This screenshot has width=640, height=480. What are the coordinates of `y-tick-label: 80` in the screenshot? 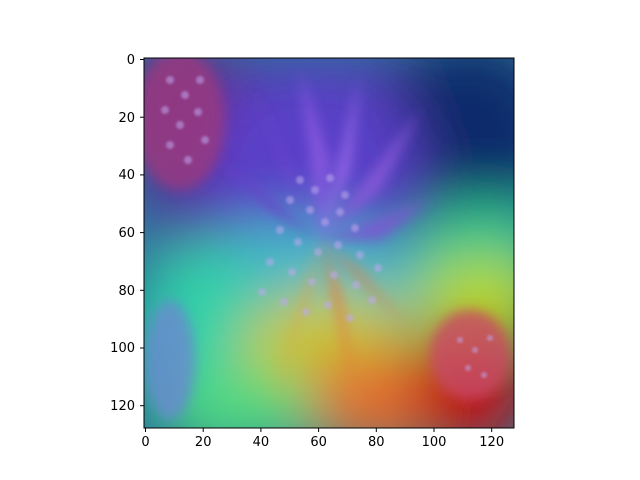 It's located at (126, 291).